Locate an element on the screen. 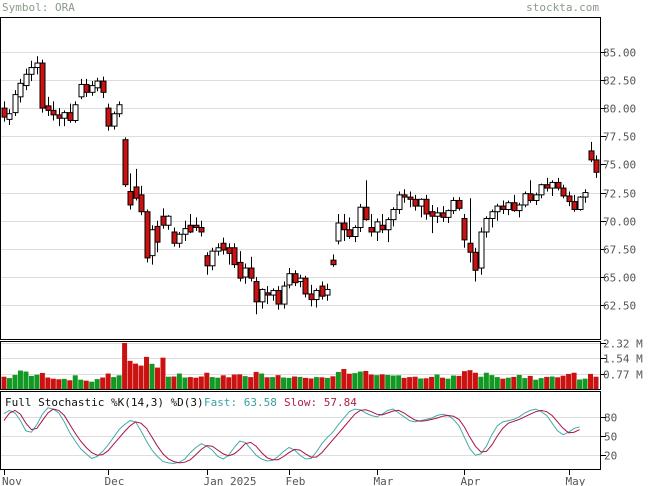 Image resolution: width=655 pixels, height=486 pixels. stochastic-tick-label: 80 is located at coordinates (610, 418).